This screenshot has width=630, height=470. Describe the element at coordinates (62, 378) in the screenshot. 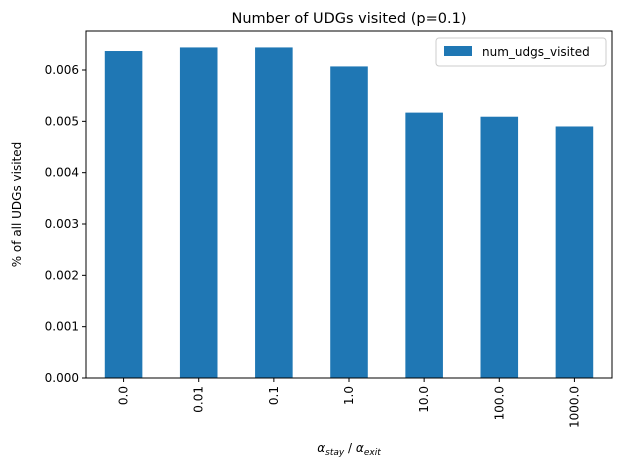

I see `y-tick-label: 0.000` at that location.